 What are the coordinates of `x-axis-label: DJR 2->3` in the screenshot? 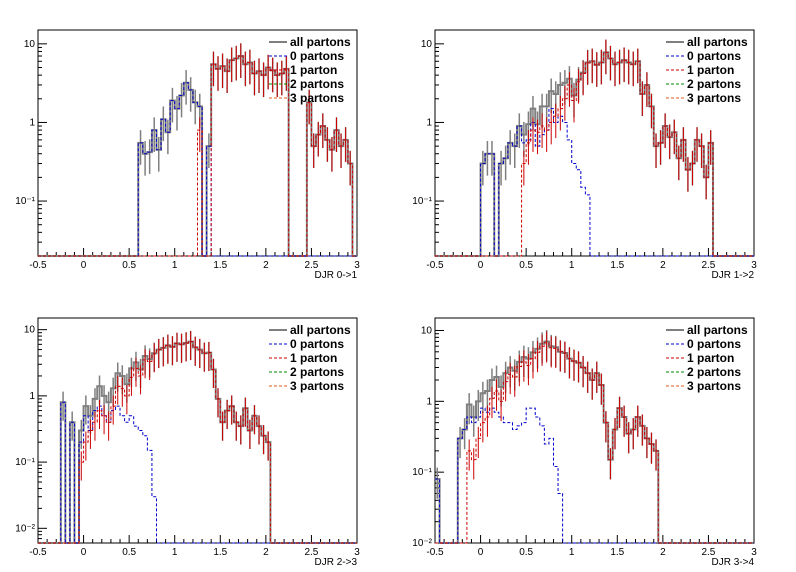 It's located at (335, 562).